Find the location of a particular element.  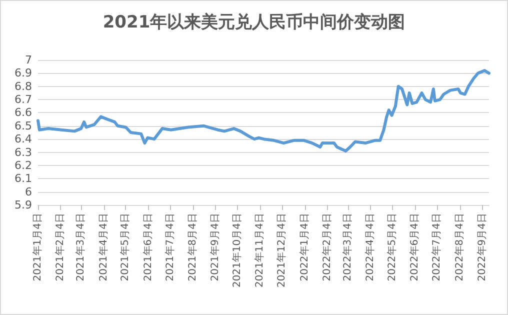

x-tick-label: 2021年8月4日 is located at coordinates (192, 247).